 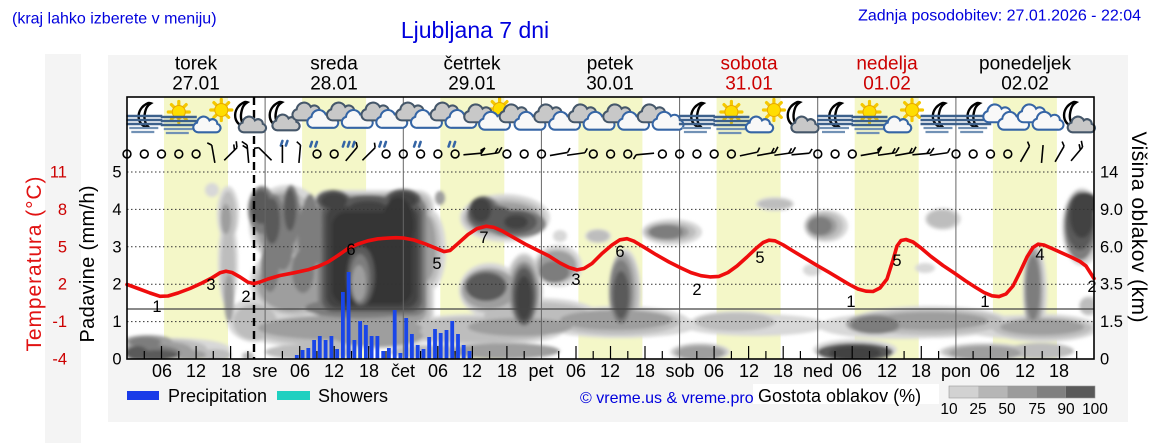 What do you see at coordinates (949, 409) in the screenshot?
I see `svg-text: 10` at bounding box center [949, 409].